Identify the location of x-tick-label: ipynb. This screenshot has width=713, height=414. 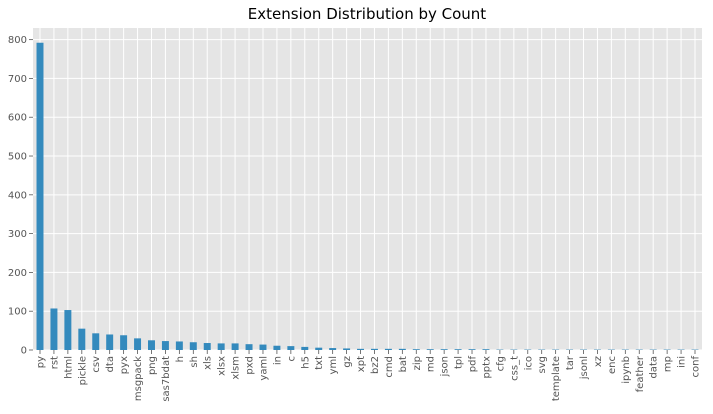
(626, 370).